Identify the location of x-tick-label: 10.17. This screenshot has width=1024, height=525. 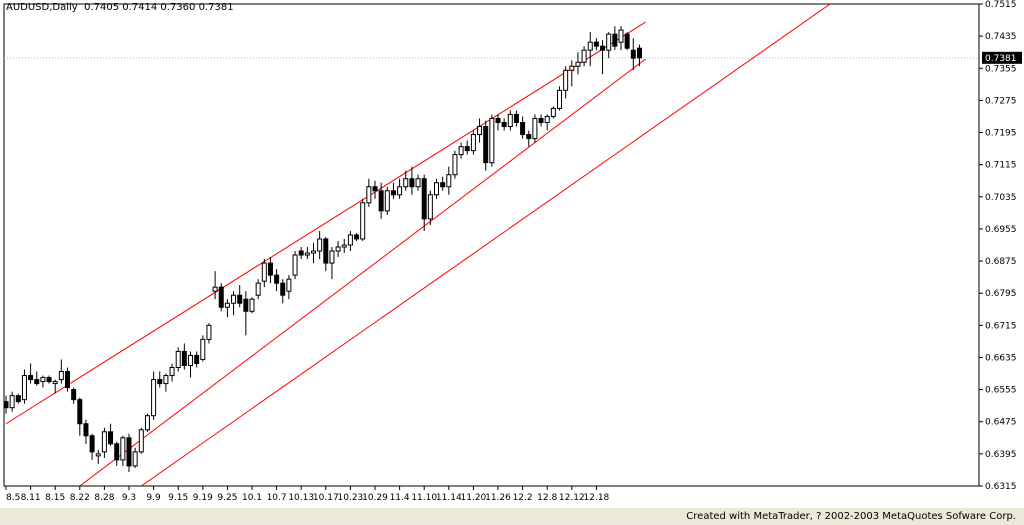
(326, 498).